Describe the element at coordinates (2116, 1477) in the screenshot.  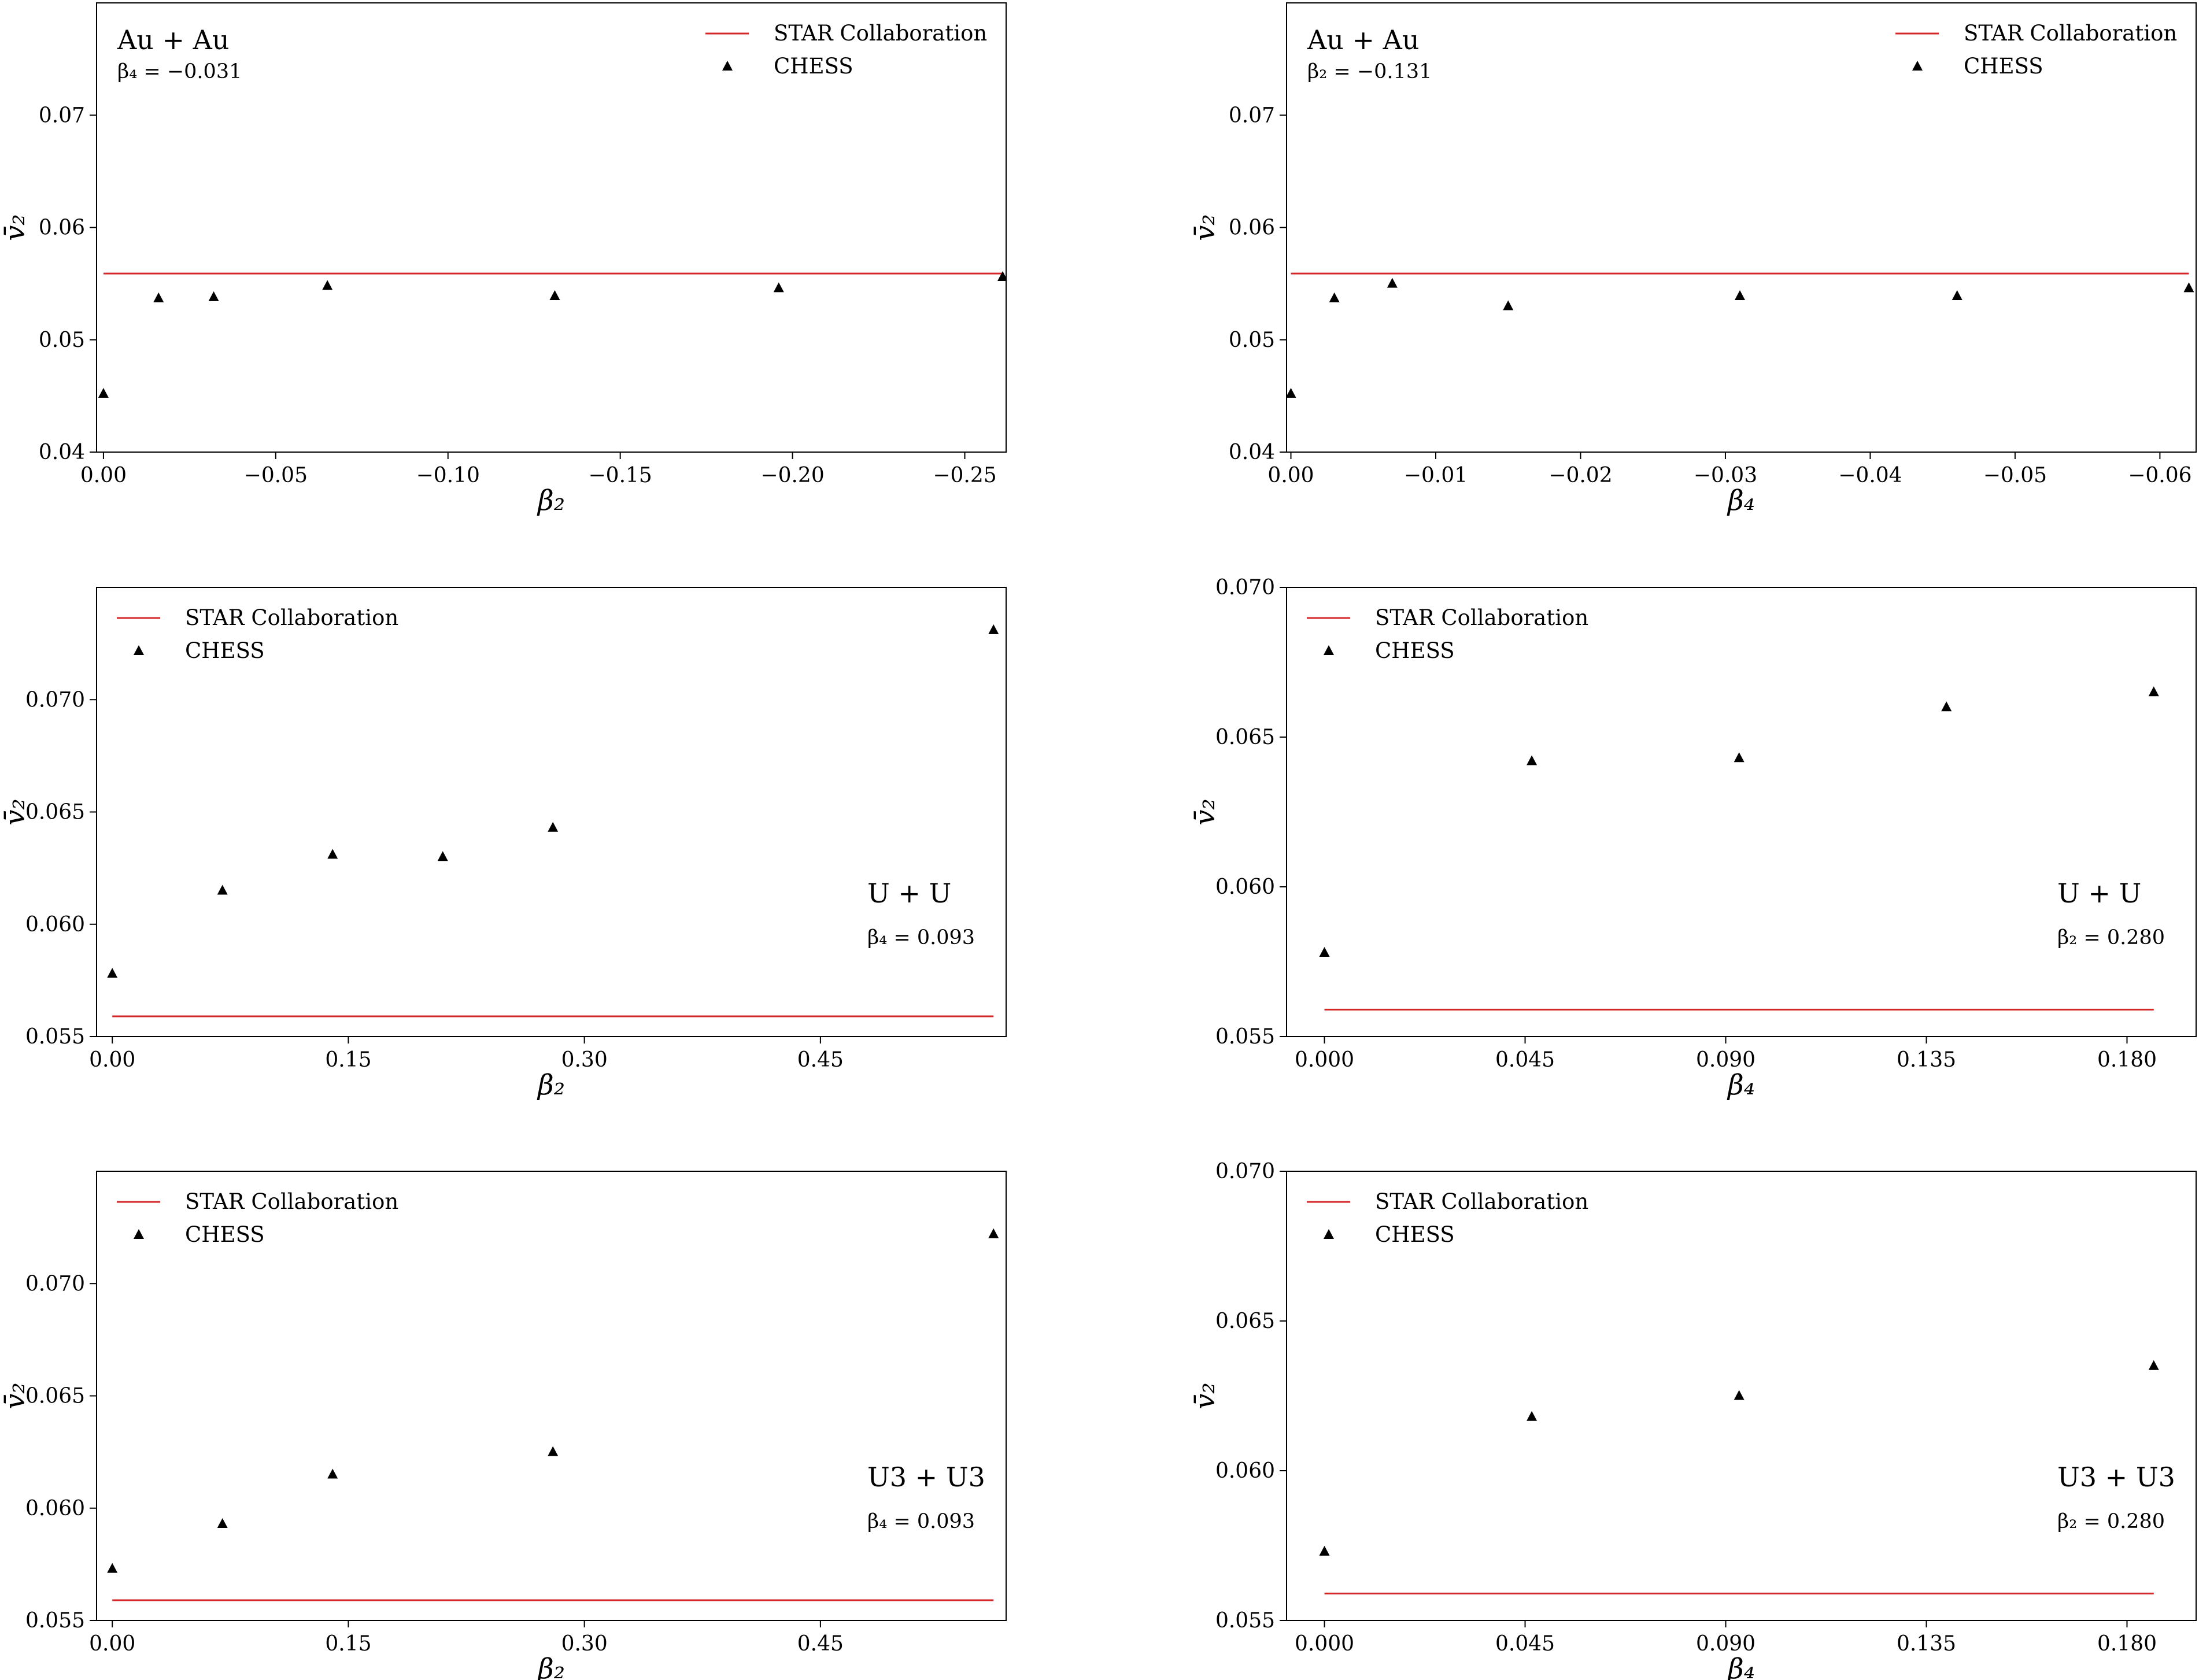
I see `system-label: U3 + U3` at that location.